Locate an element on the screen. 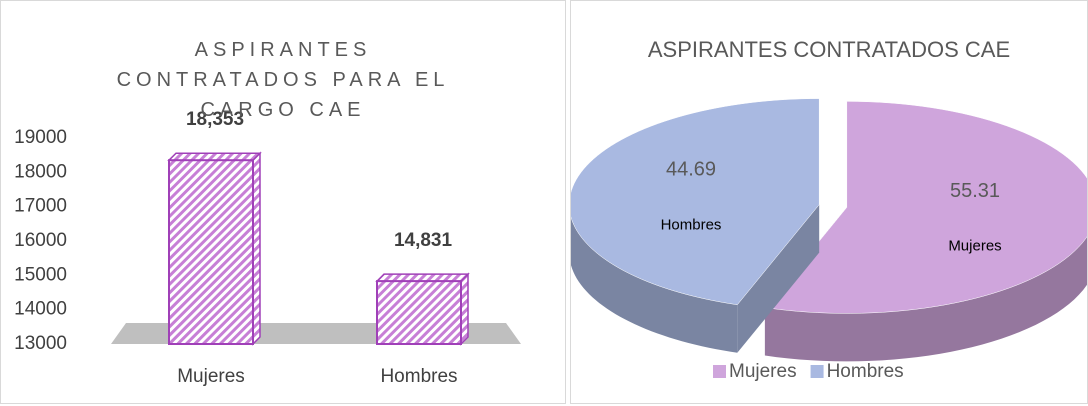  legend-label: Mujeres is located at coordinates (763, 371).